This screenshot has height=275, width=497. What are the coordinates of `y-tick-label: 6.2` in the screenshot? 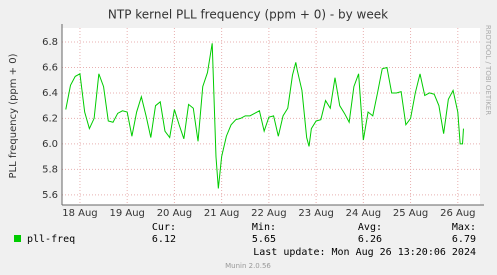 It's located at (50, 118).